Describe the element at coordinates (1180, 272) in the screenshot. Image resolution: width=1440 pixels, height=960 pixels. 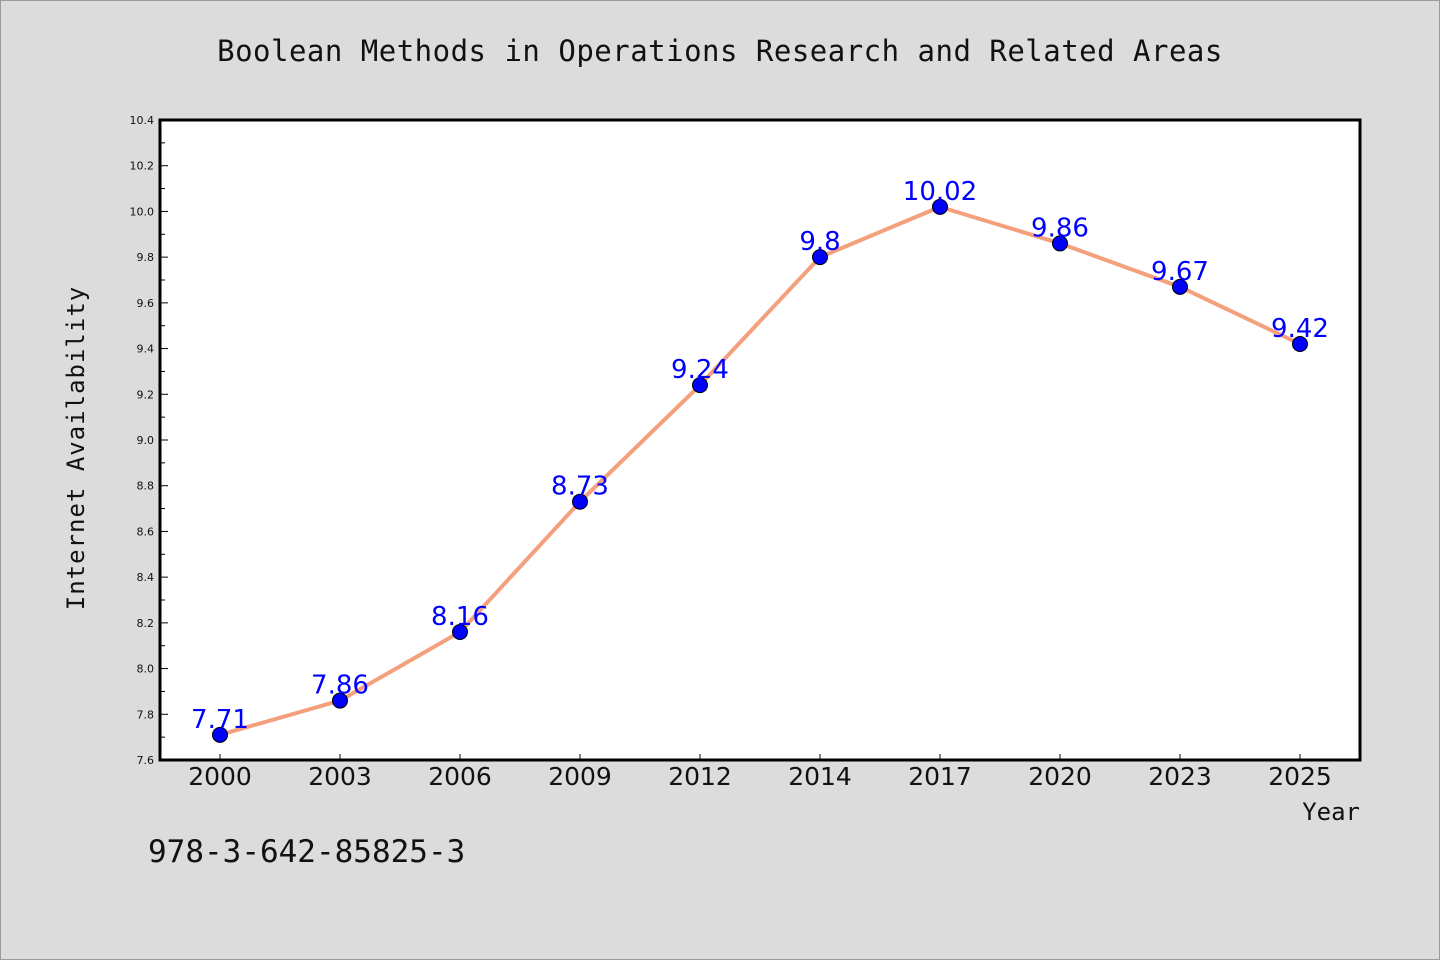
I see `data-label: 9.67` at that location.